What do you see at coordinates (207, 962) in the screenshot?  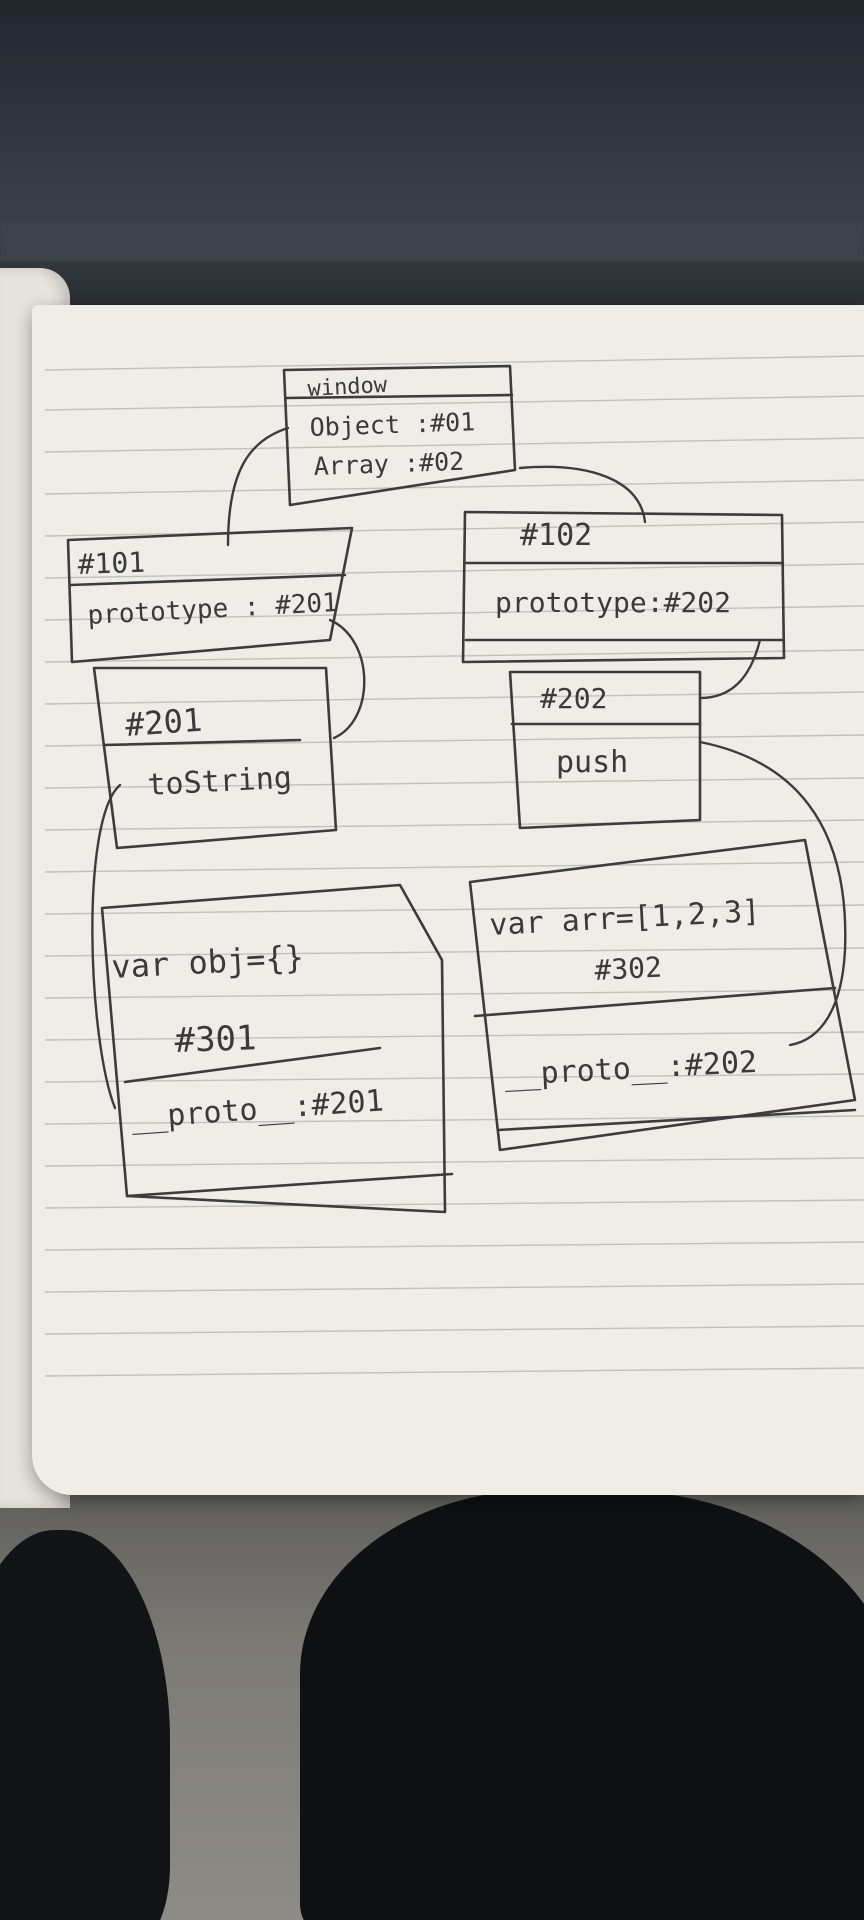 I see `box-301-declaration: var obj={}` at bounding box center [207, 962].